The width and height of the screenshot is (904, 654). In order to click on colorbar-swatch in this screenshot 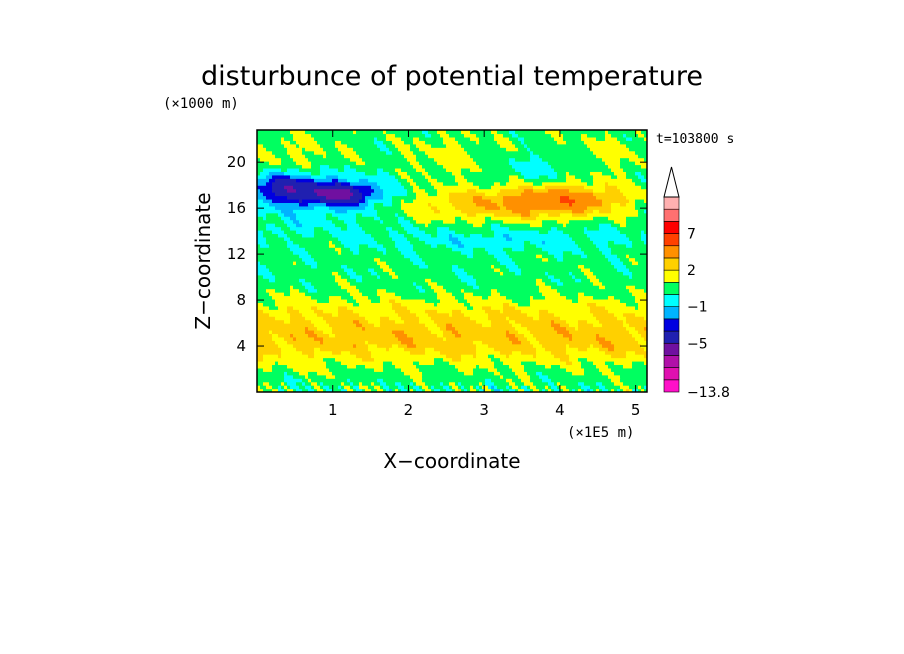, I will do `click(671, 325)`.